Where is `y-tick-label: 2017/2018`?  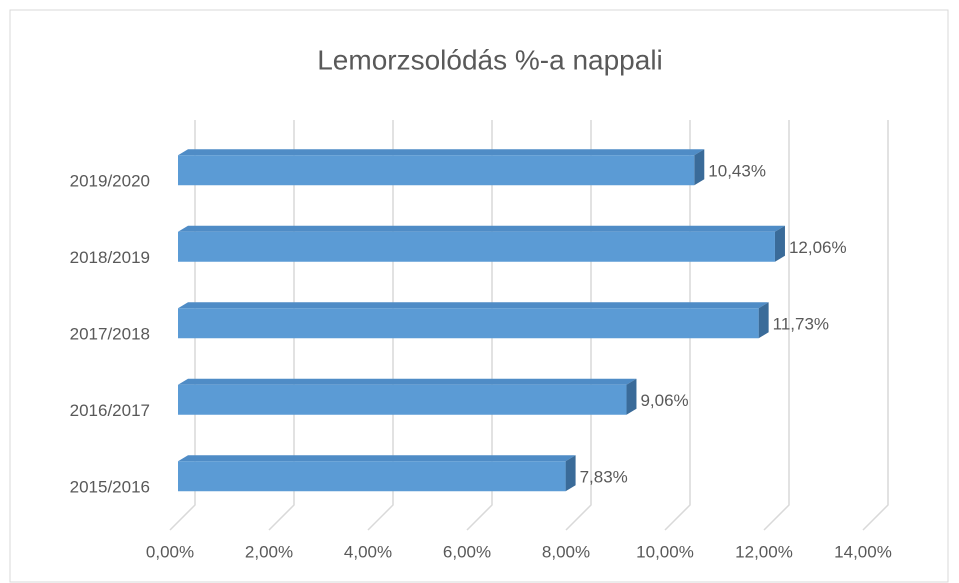 y-tick-label: 2017/2018 is located at coordinates (110, 334).